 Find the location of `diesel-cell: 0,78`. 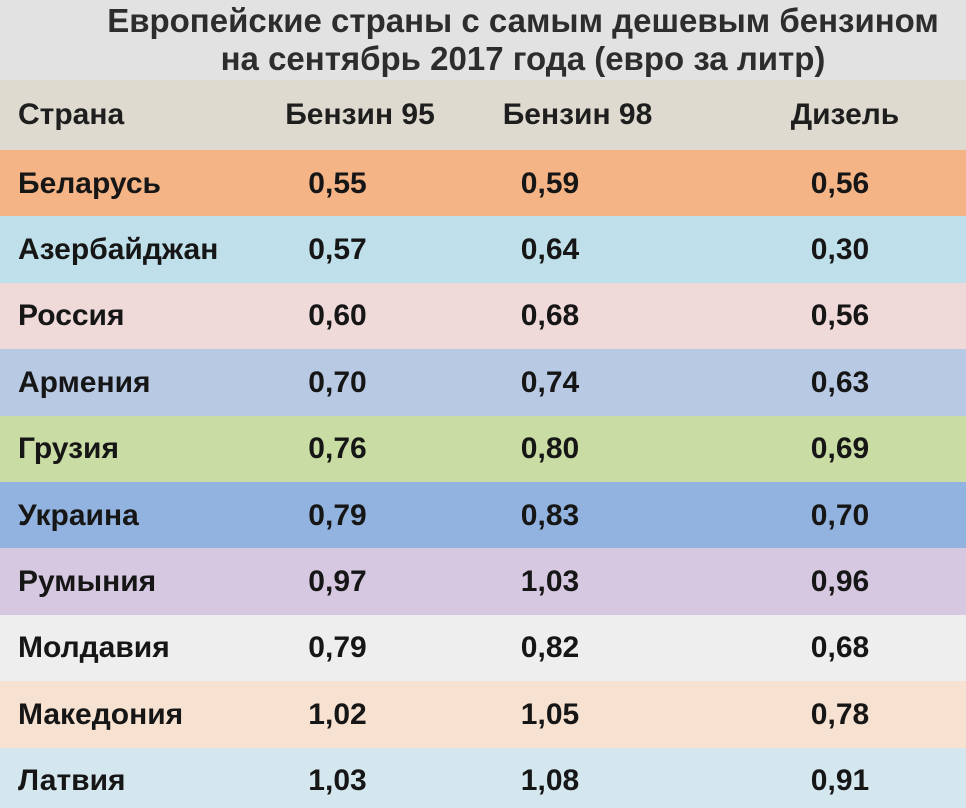

diesel-cell: 0,78 is located at coordinates (840, 714).